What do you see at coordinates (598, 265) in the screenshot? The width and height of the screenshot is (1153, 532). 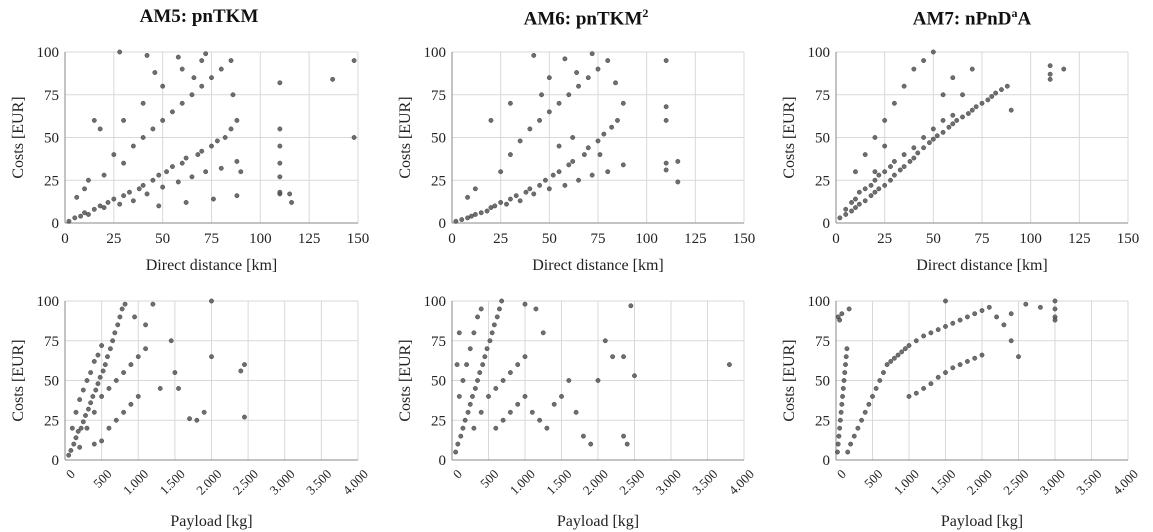 I see `x-axis-label: Direct distance [km]` at bounding box center [598, 265].